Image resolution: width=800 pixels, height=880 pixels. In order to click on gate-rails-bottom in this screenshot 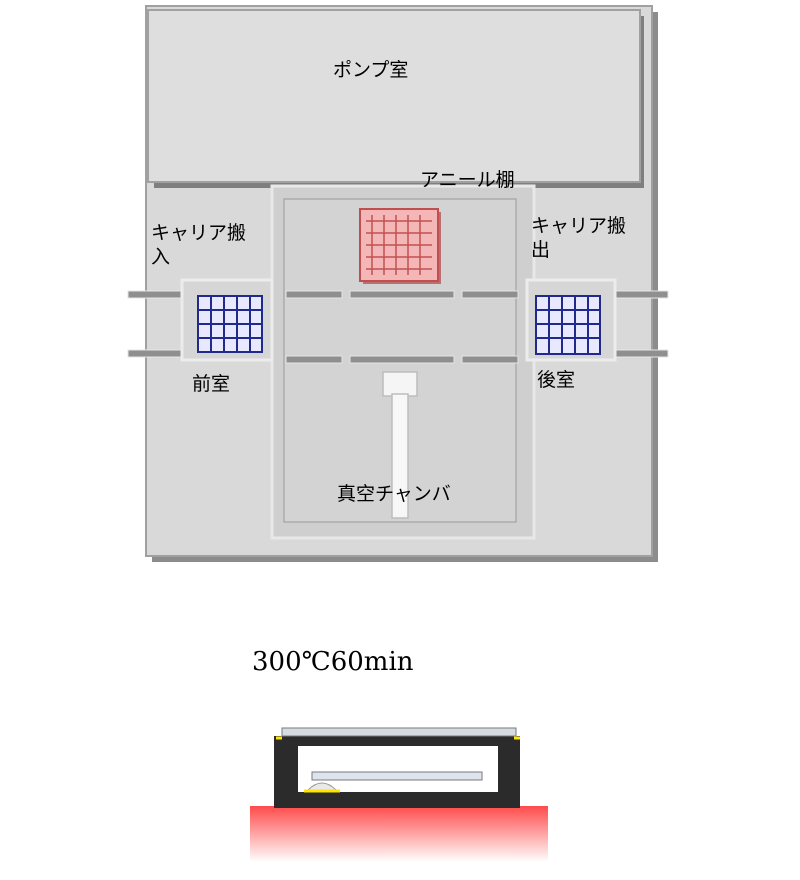, I will do `click(398, 356)`.